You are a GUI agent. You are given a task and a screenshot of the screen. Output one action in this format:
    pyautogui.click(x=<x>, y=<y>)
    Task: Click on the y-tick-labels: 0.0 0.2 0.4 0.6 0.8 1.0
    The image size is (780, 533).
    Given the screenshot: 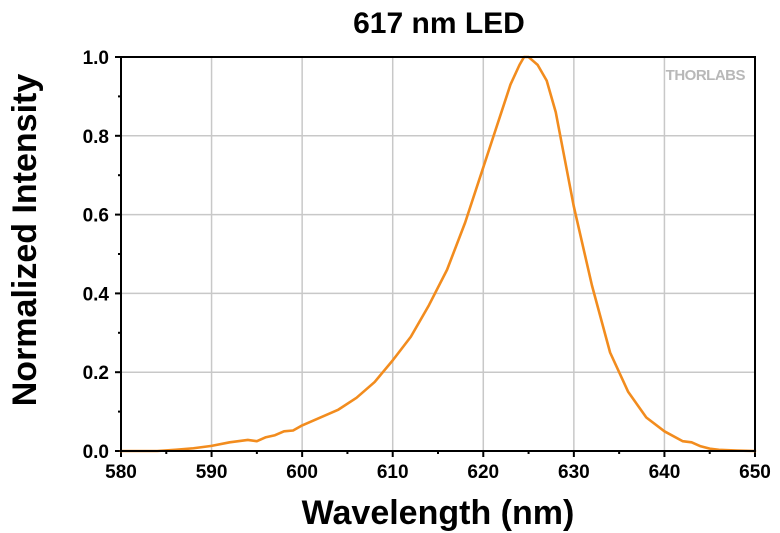 What is the action you would take?
    pyautogui.click(x=96, y=255)
    